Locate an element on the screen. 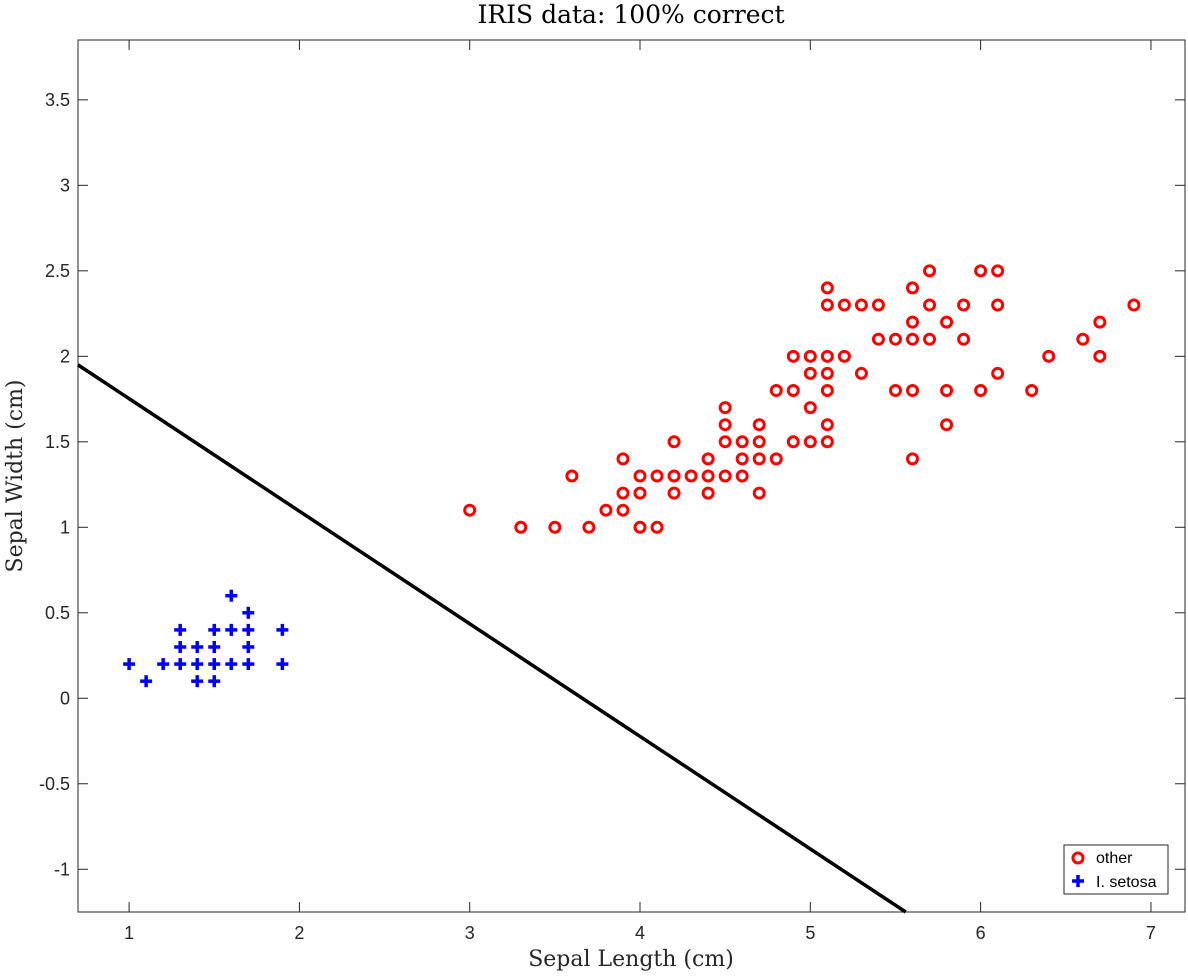 This screenshot has height=976, width=1188. y-tick-label: -0.5 is located at coordinates (54, 784).